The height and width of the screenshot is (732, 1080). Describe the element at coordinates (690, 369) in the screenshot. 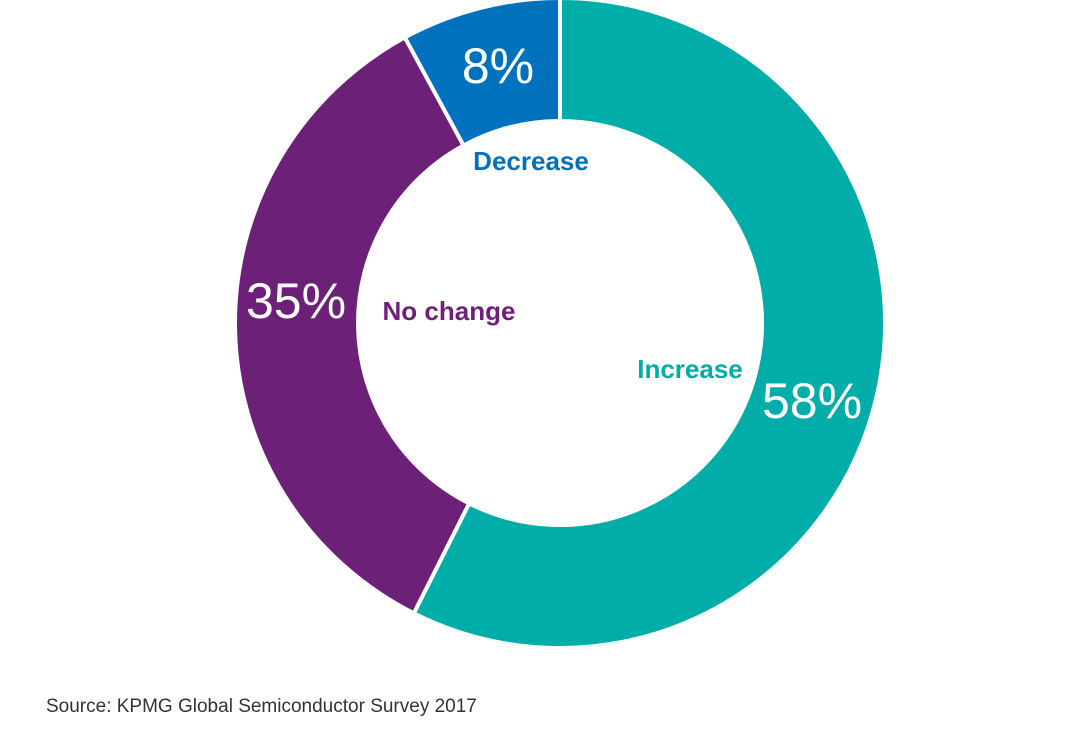

I see `category-label-increase: Increase` at that location.